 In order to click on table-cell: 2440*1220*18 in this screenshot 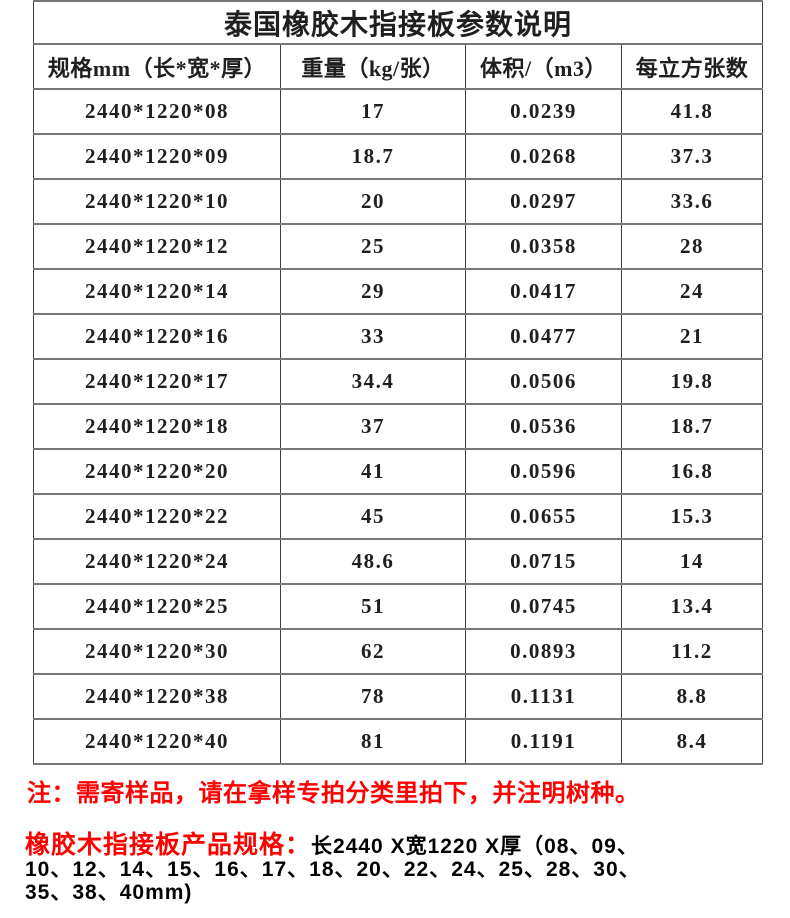, I will do `click(157, 426)`.